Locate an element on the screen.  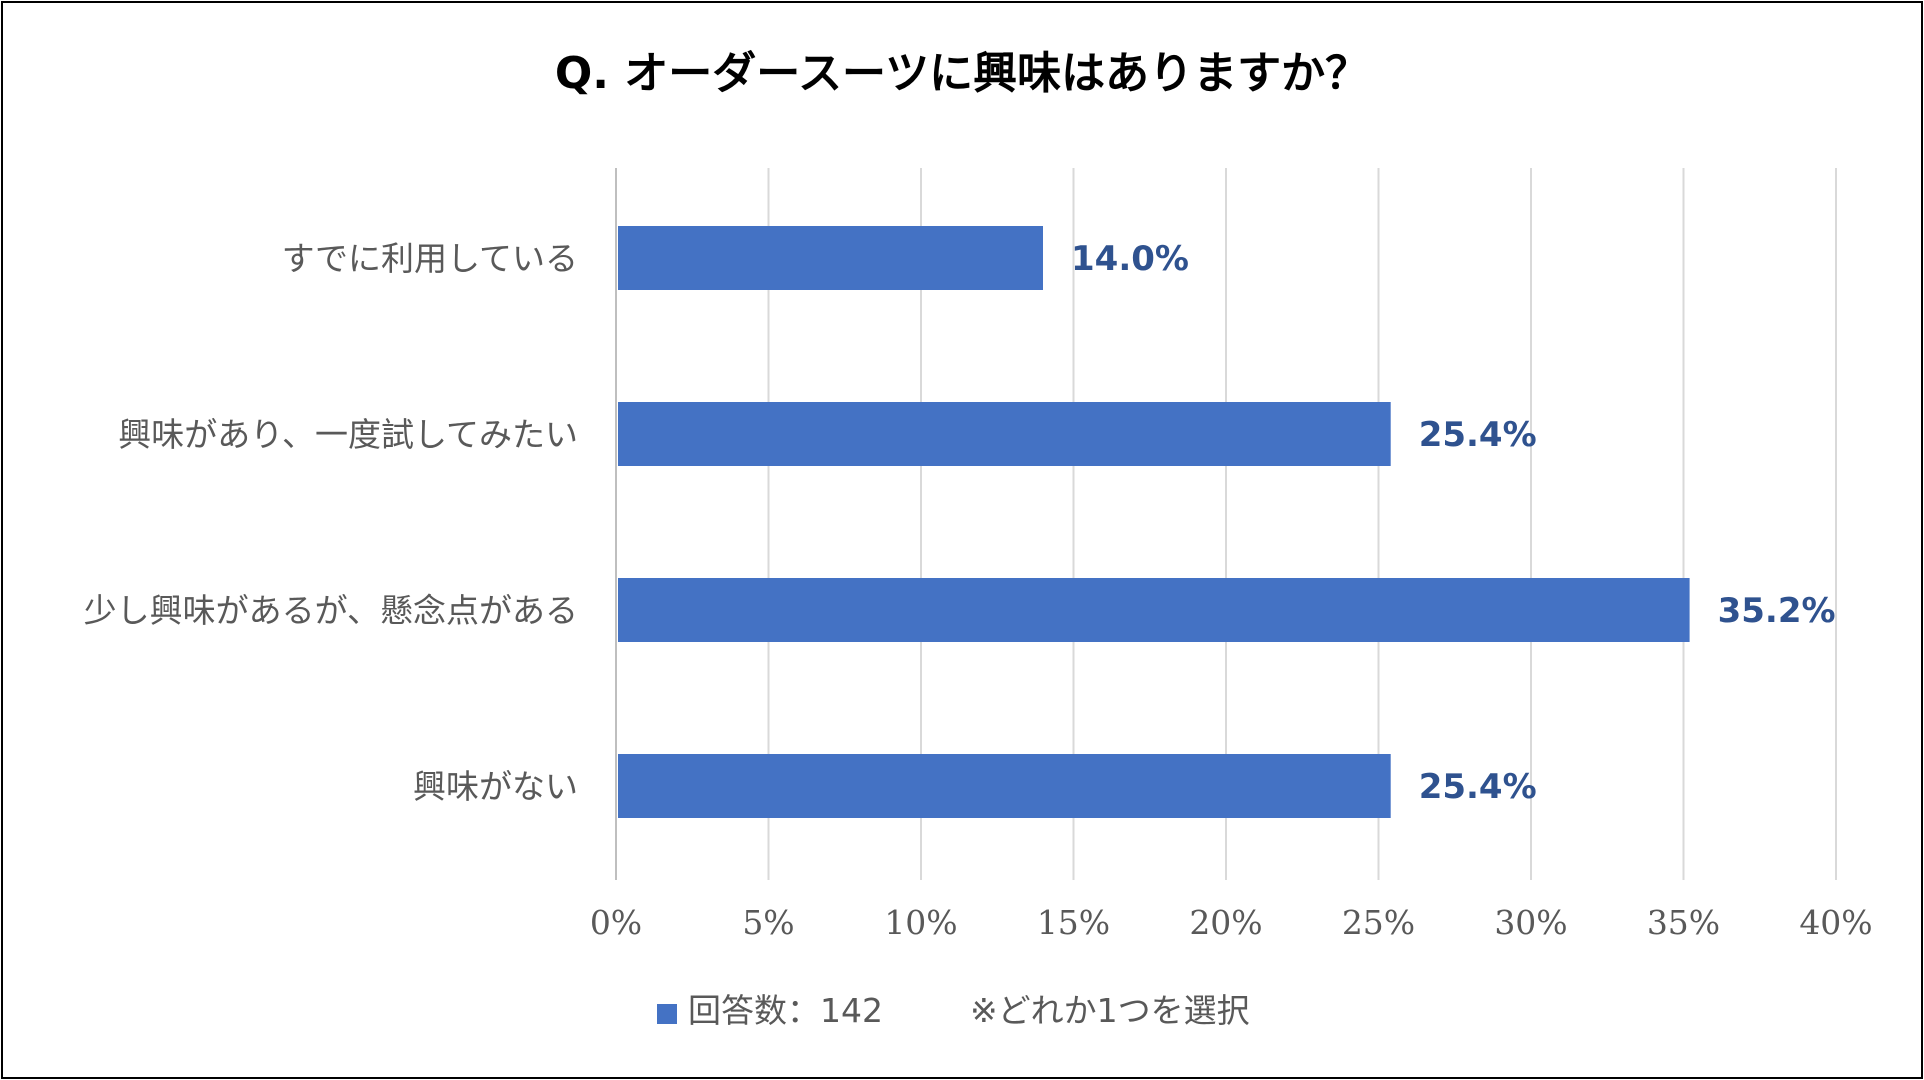
category-label-3: 少し興味があるが、懸念点がある is located at coordinates (331, 610).